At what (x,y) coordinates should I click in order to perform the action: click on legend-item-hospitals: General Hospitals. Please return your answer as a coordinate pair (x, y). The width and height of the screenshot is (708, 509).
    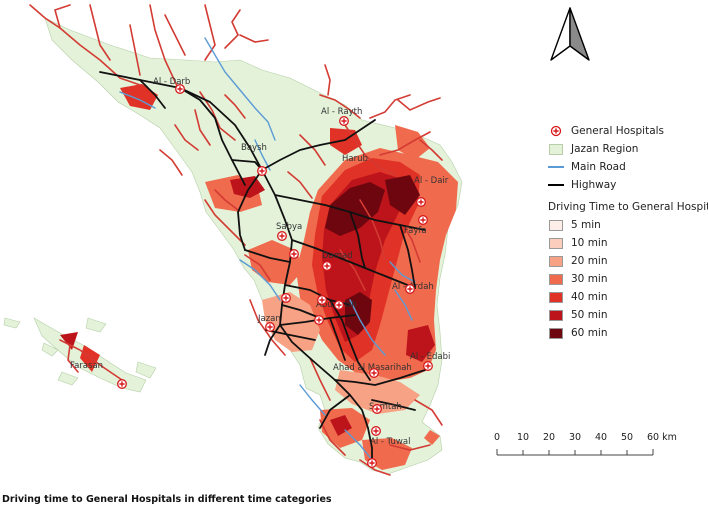
    Looking at the image, I should click on (628, 131).